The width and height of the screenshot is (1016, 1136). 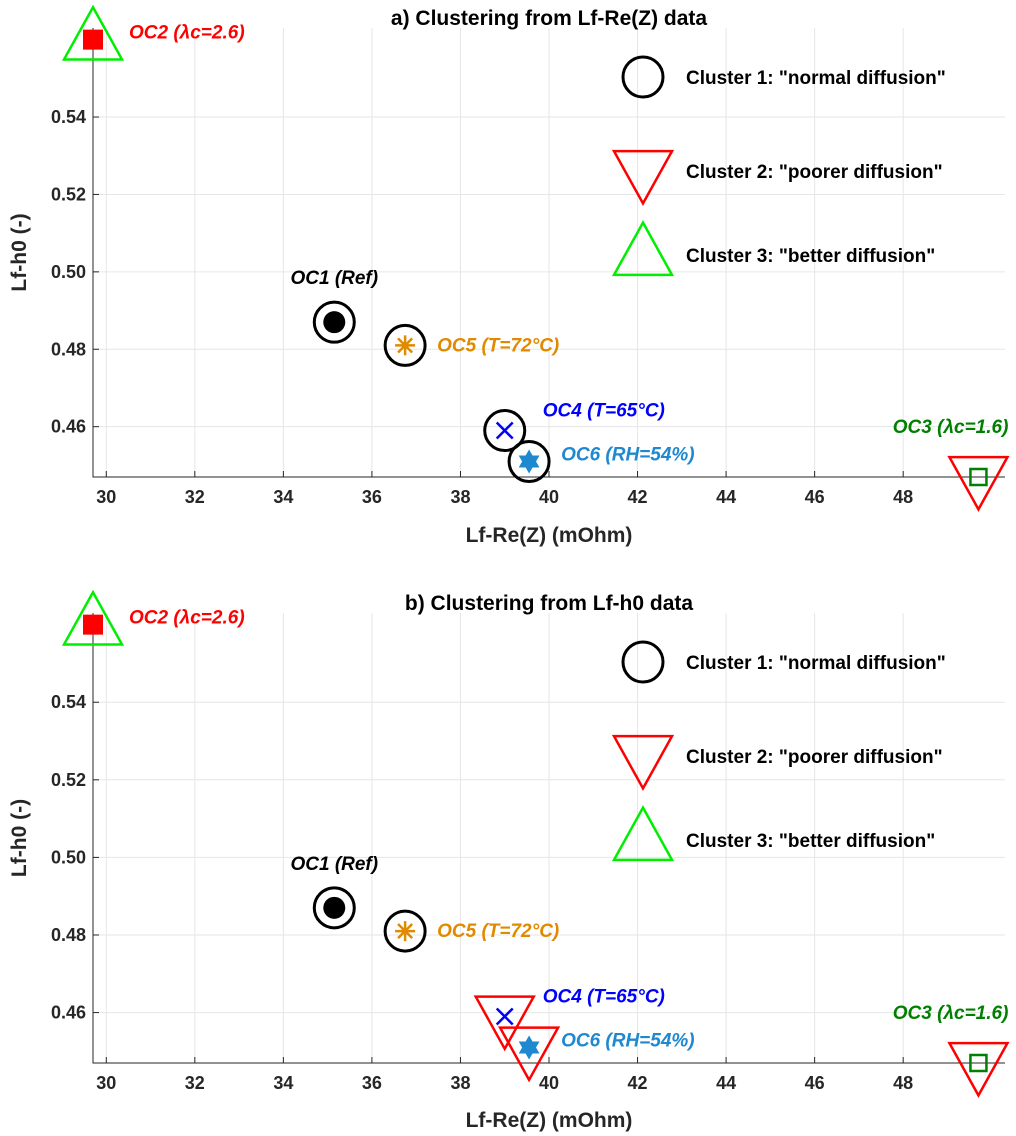 What do you see at coordinates (978, 477) in the screenshot?
I see `panel-a-oc3-point` at bounding box center [978, 477].